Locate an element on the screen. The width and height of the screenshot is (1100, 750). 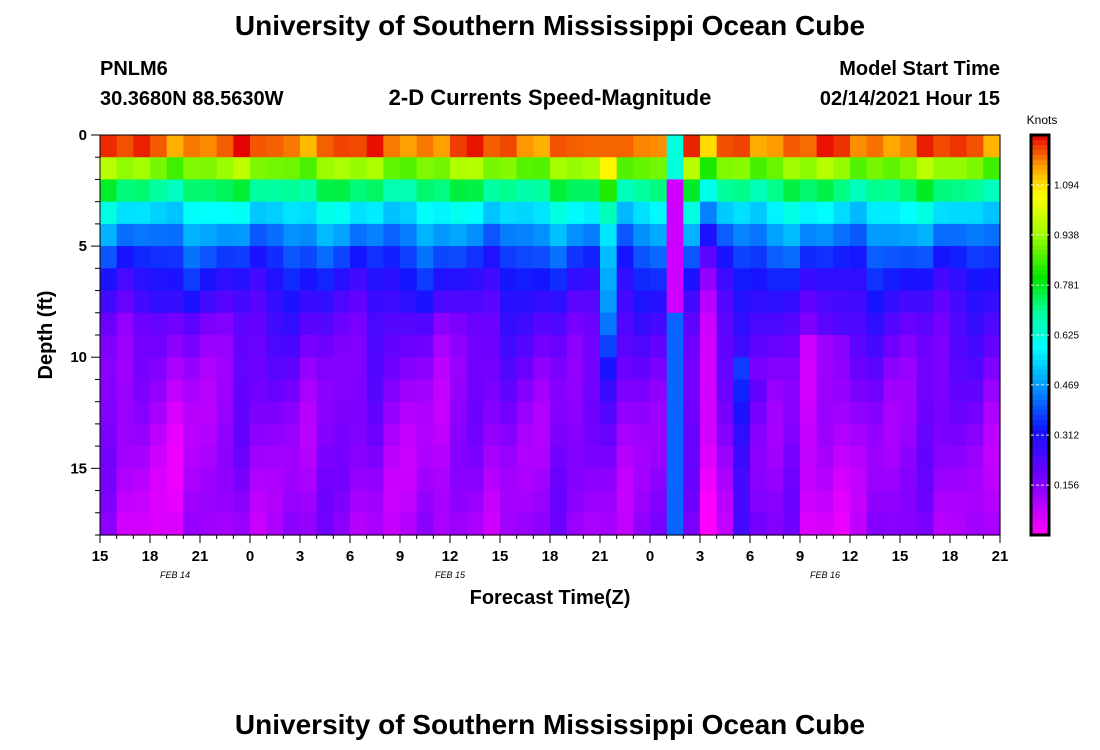
x-tick-label: 18 is located at coordinates (550, 556).